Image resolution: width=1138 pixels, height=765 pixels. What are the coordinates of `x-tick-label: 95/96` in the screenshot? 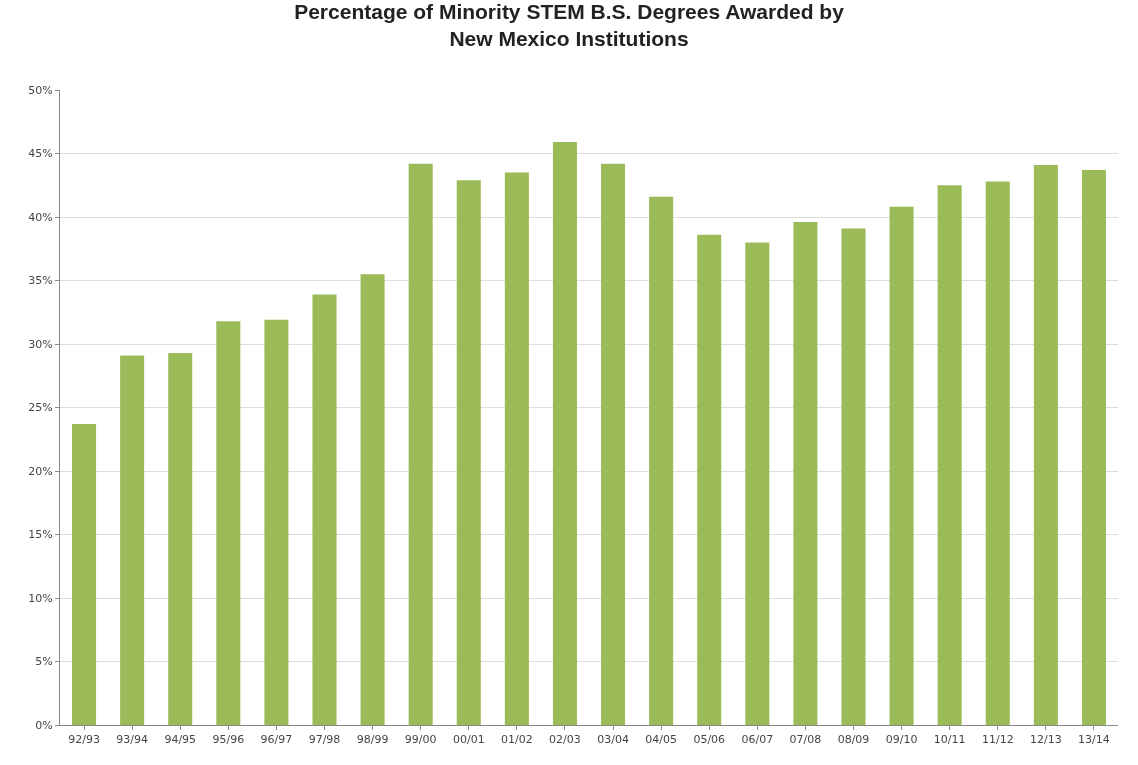 It's located at (228, 740).